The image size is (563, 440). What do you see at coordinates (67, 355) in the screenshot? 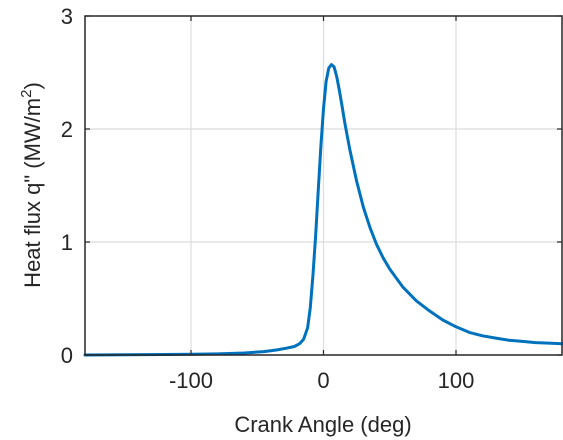
I see `y-tick-label: 0` at bounding box center [67, 355].